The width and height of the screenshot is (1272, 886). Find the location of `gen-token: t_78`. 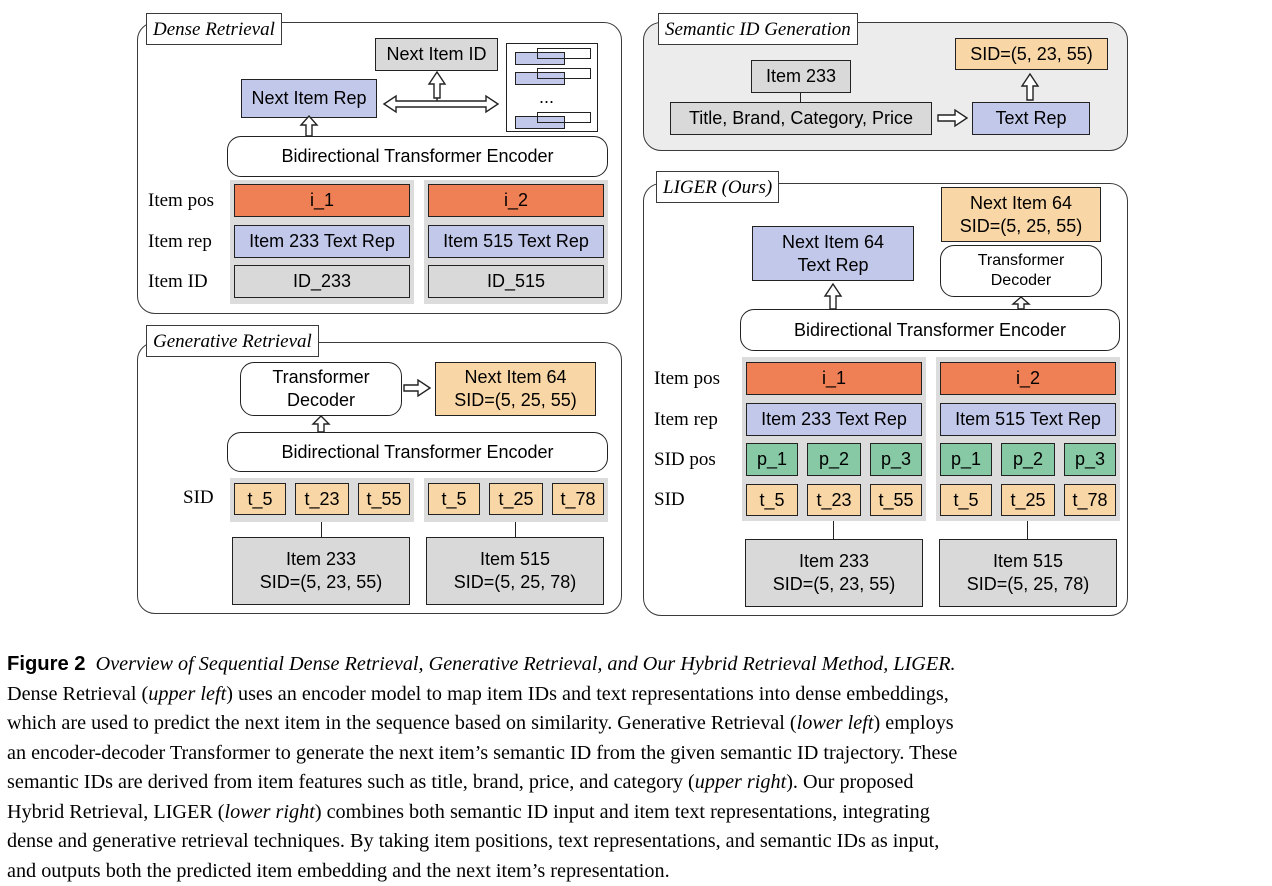

gen-token: t_78 is located at coordinates (578, 499).